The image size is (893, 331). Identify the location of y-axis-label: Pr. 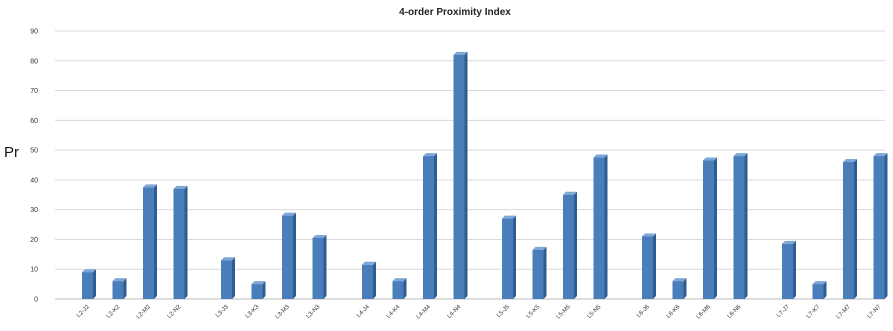
(11, 152).